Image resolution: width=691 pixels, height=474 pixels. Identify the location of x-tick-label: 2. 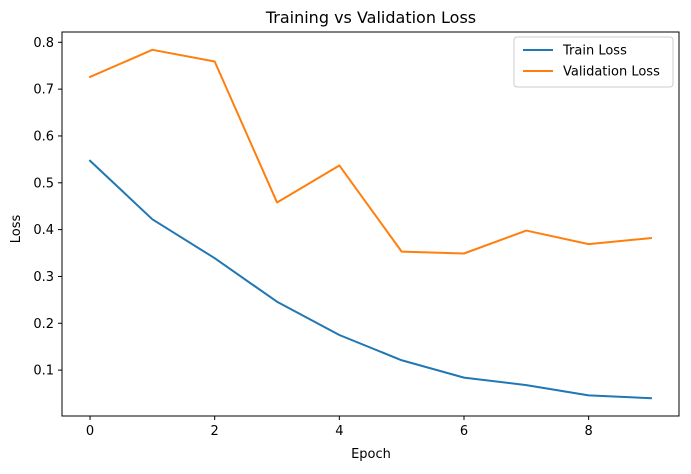
(215, 431).